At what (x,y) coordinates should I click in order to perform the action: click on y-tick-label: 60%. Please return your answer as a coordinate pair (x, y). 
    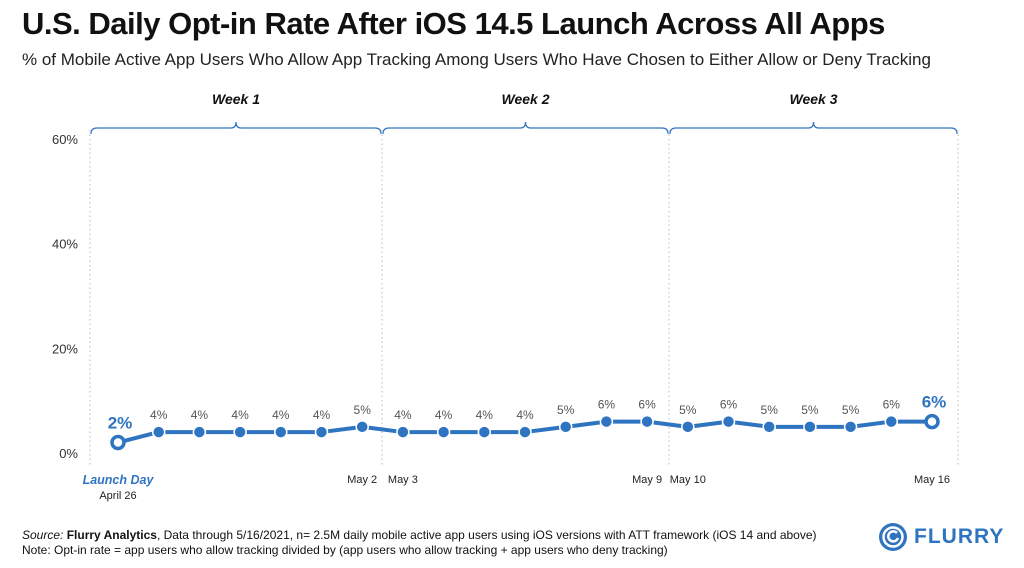
    Looking at the image, I should click on (65, 139).